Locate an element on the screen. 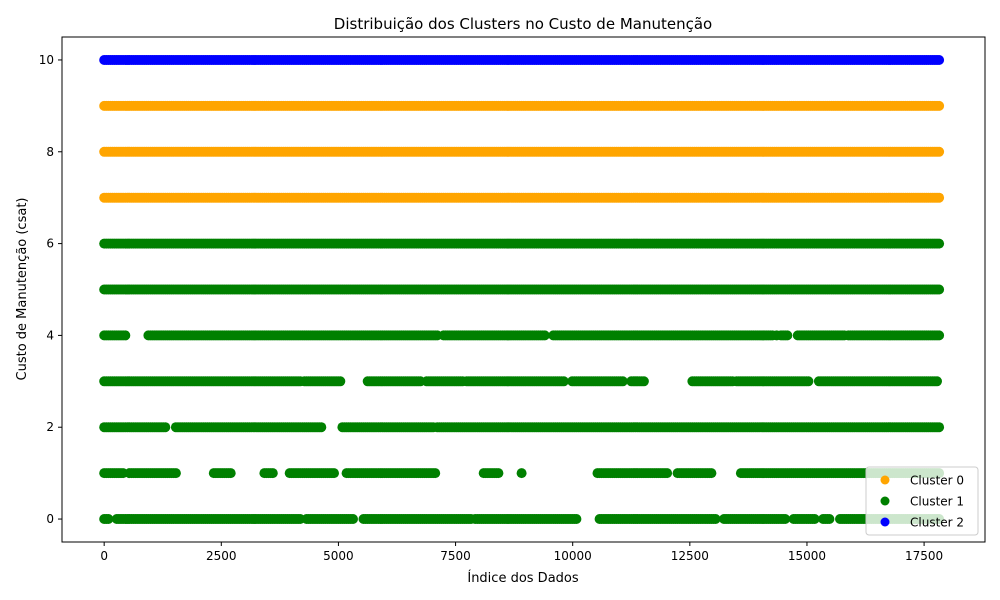  legend-box is located at coordinates (922, 501).